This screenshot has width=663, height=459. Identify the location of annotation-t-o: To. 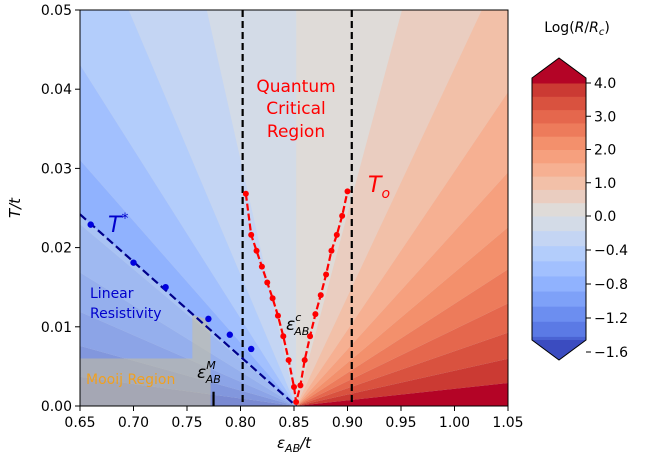
(379, 187).